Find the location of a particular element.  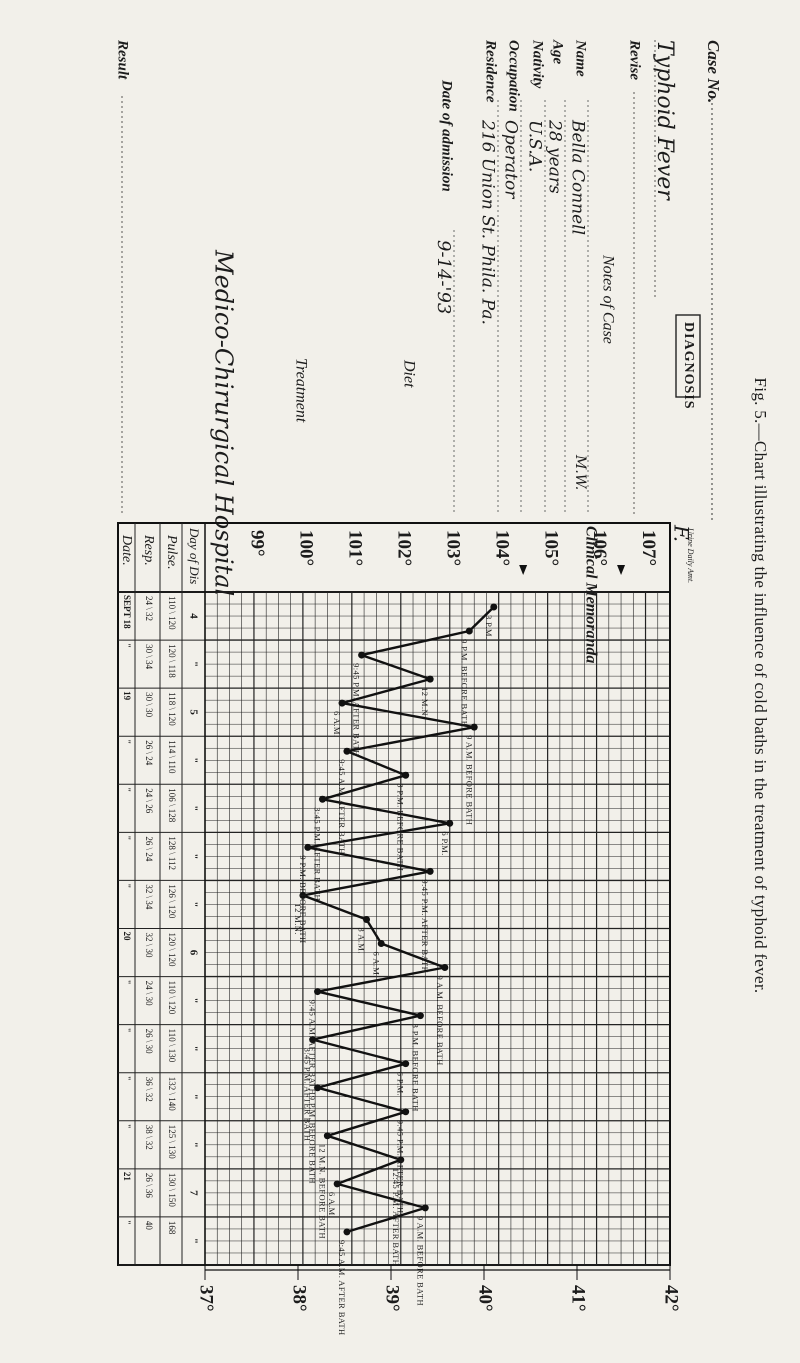

pulse-cell: 120 \ 120 is located at coordinates (172, 950).